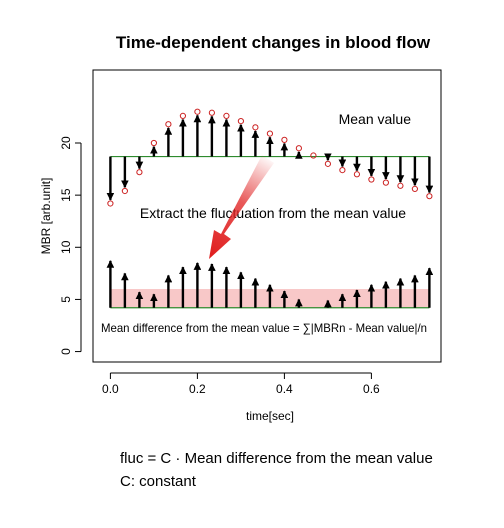 The width and height of the screenshot is (504, 528). Describe the element at coordinates (110, 389) in the screenshot. I see `x-tick-label: 0.0` at that location.